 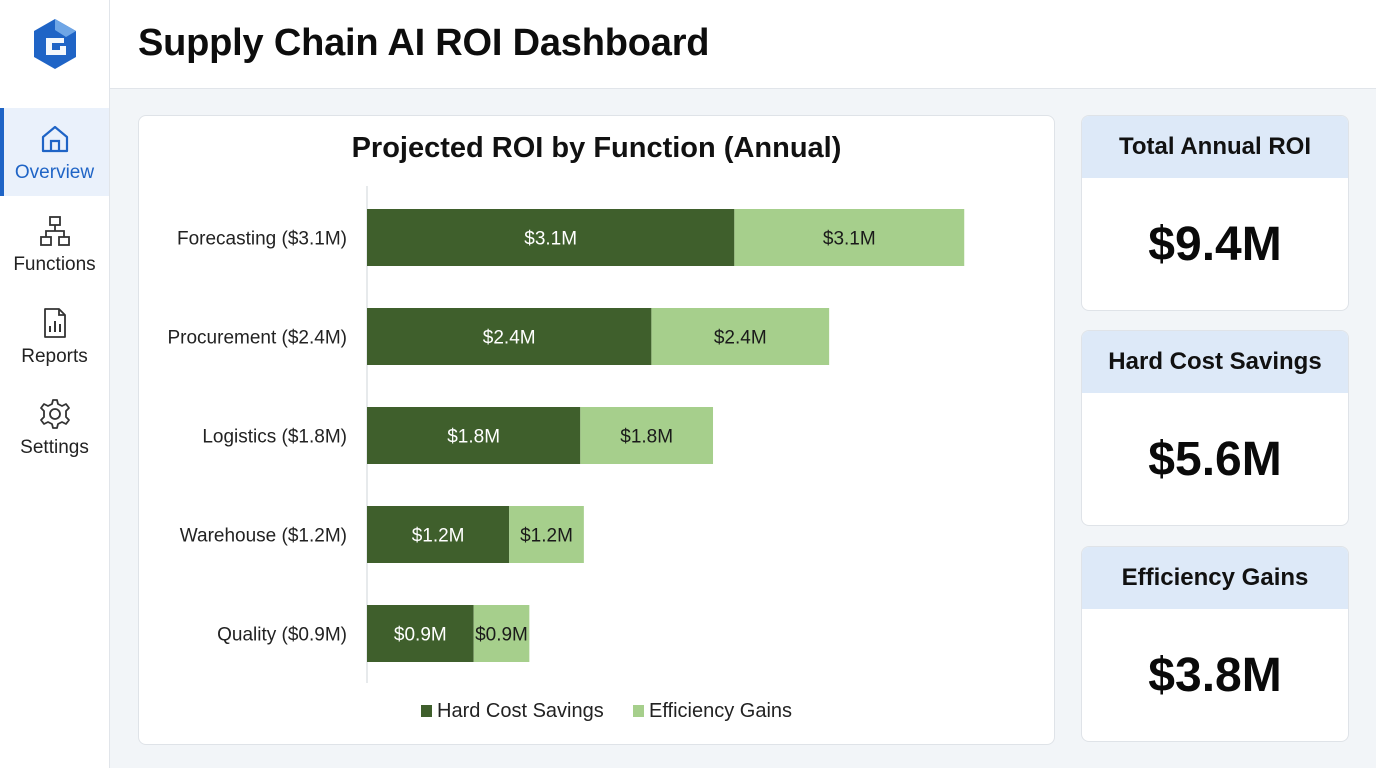 What do you see at coordinates (1215, 578) in the screenshot?
I see `kpi-label: Efficiency Gains` at bounding box center [1215, 578].